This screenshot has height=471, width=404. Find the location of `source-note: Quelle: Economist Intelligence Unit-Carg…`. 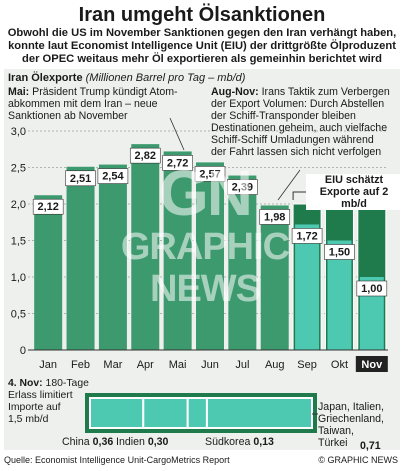

source-note: Quelle: Economist Intelligence Unit-Carg… is located at coordinates (117, 460).